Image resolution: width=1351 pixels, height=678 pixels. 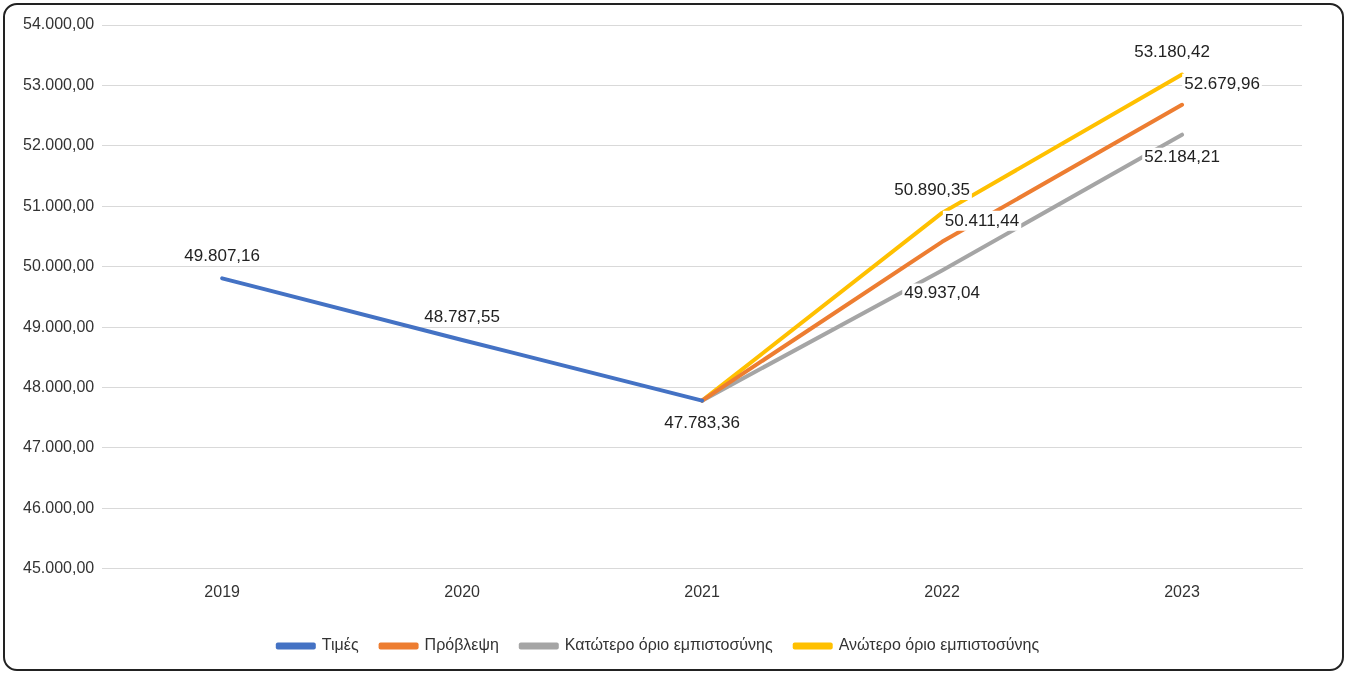 What do you see at coordinates (932, 190) in the screenshot?
I see `data-label: 50.890,35` at bounding box center [932, 190].